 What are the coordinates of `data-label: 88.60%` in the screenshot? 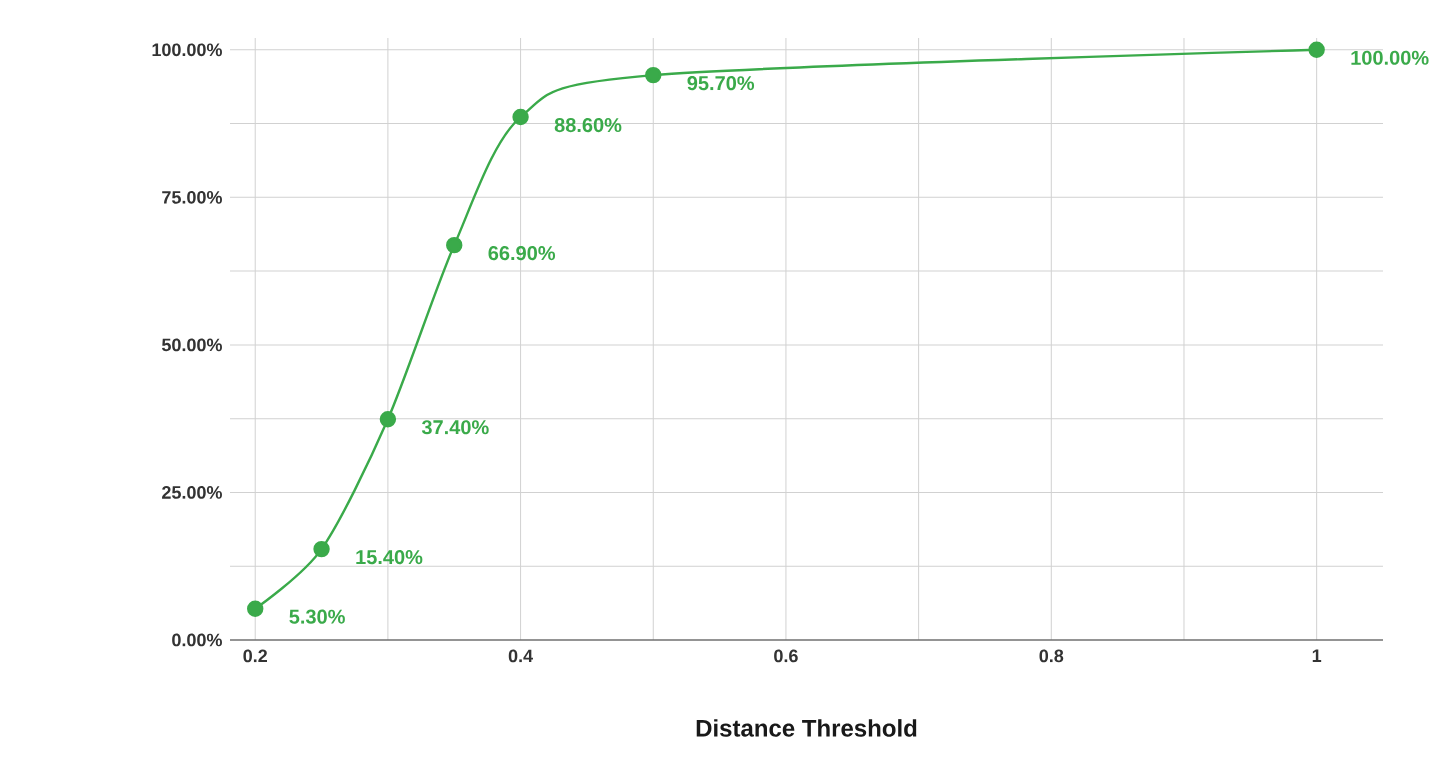 It's located at (588, 125).